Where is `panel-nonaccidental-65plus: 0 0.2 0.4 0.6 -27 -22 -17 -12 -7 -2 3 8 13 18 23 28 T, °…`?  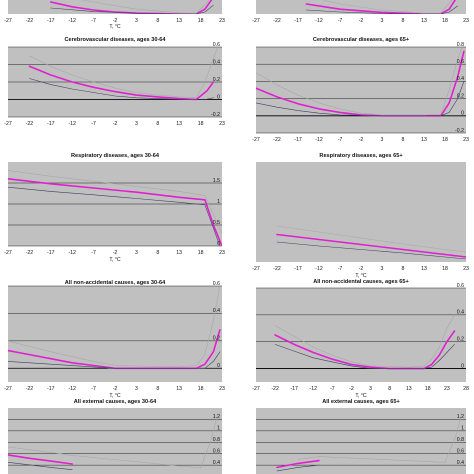
panel-nonaccidental-65plus: 0 0.2 0.4 0.6 -27 -22 -17 -12 -7 -2 3 8 13 18 23 28 T, °… is located at coordinates (360, 339).